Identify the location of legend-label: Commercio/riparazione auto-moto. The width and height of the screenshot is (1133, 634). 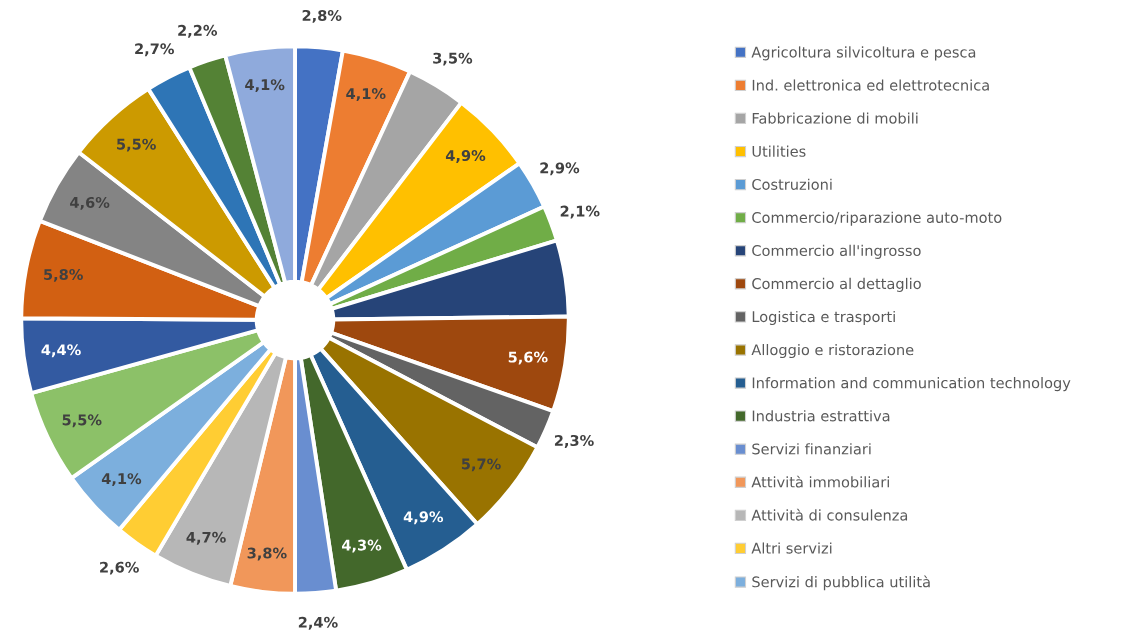
(877, 218).